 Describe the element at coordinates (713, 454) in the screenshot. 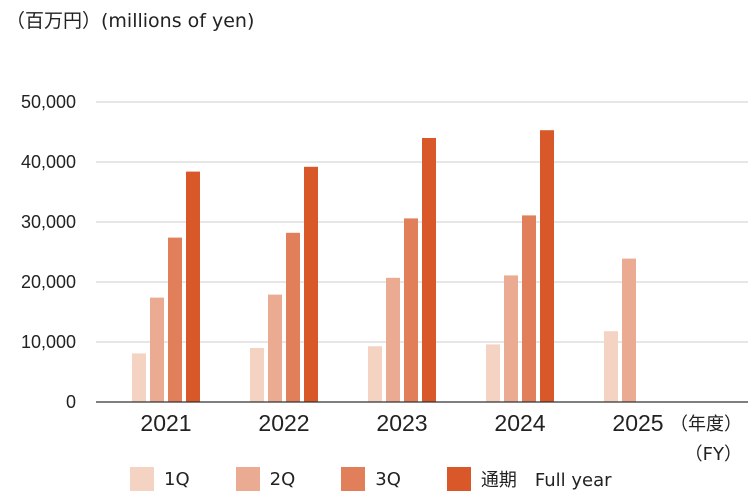

I see `fy-label-line2: （FY）` at that location.